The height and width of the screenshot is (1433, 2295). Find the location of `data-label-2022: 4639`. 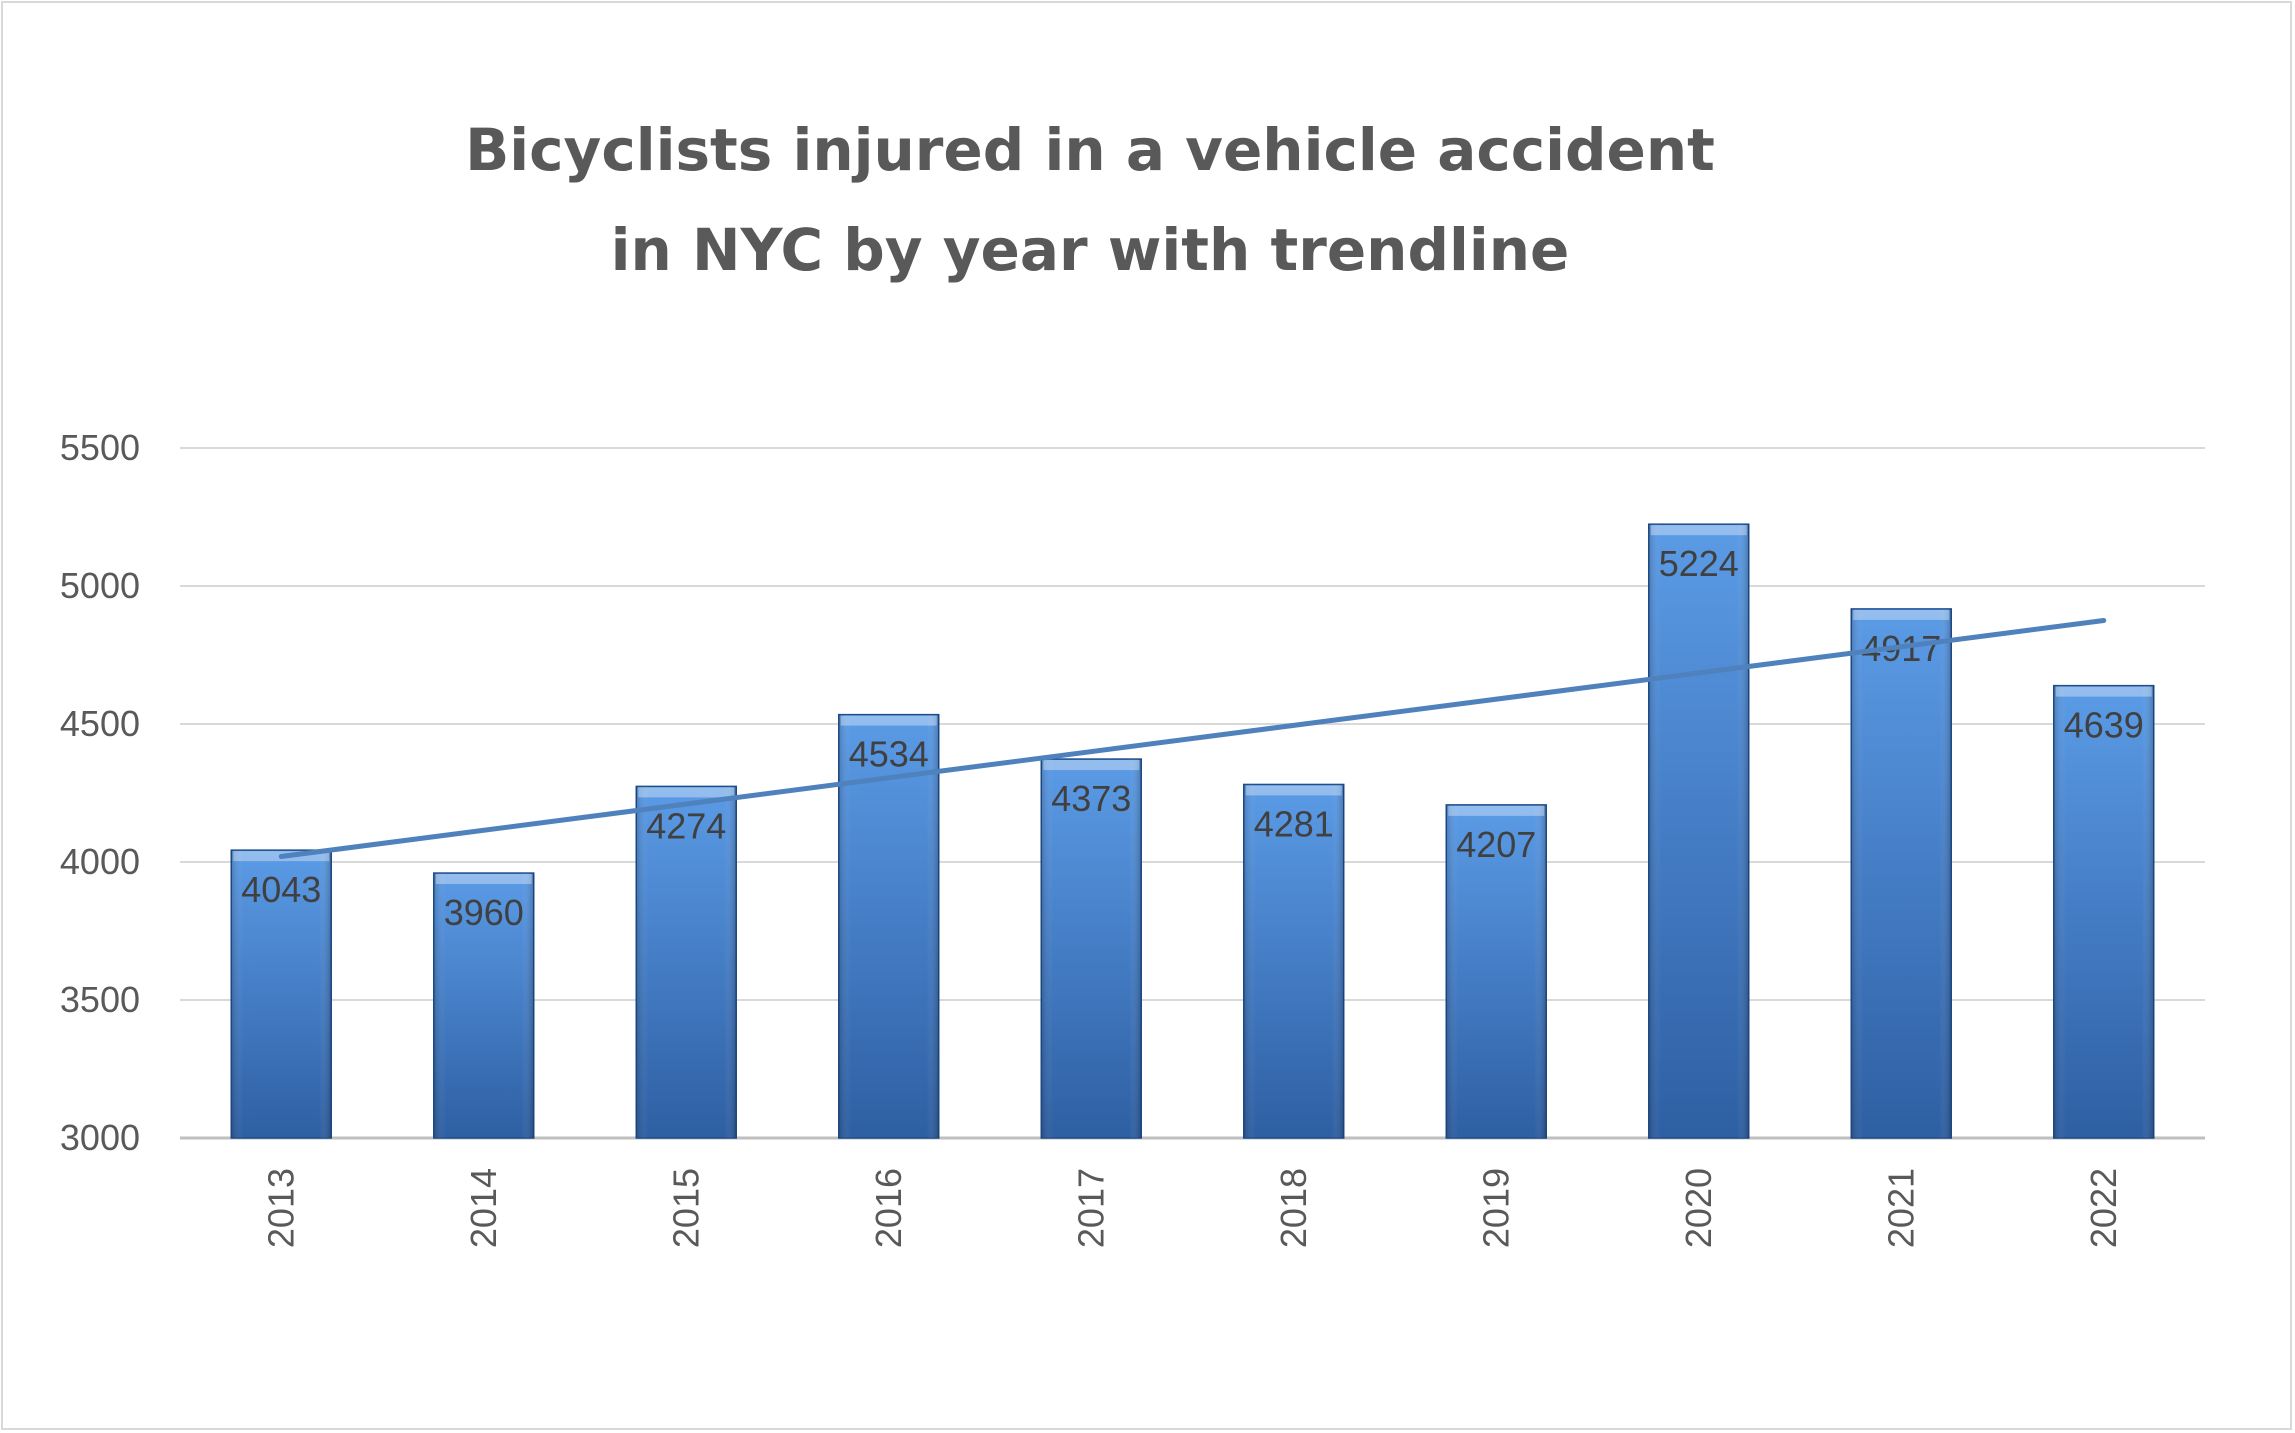

data-label-2022: 4639 is located at coordinates (2104, 725).